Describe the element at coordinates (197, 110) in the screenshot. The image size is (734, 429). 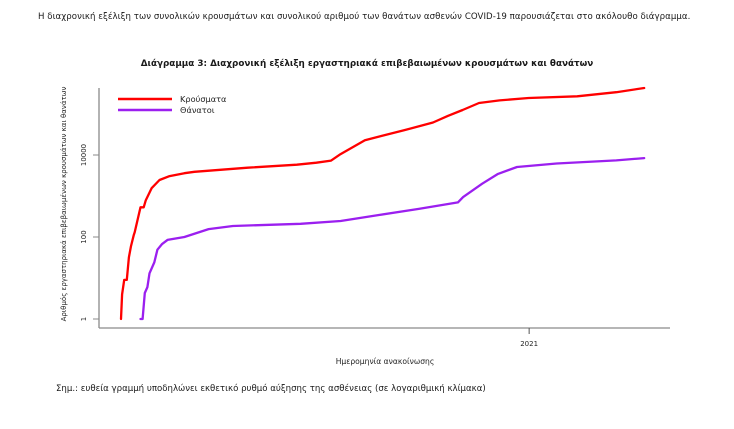
I see `legend-label-deaths: Θάνατοι` at that location.